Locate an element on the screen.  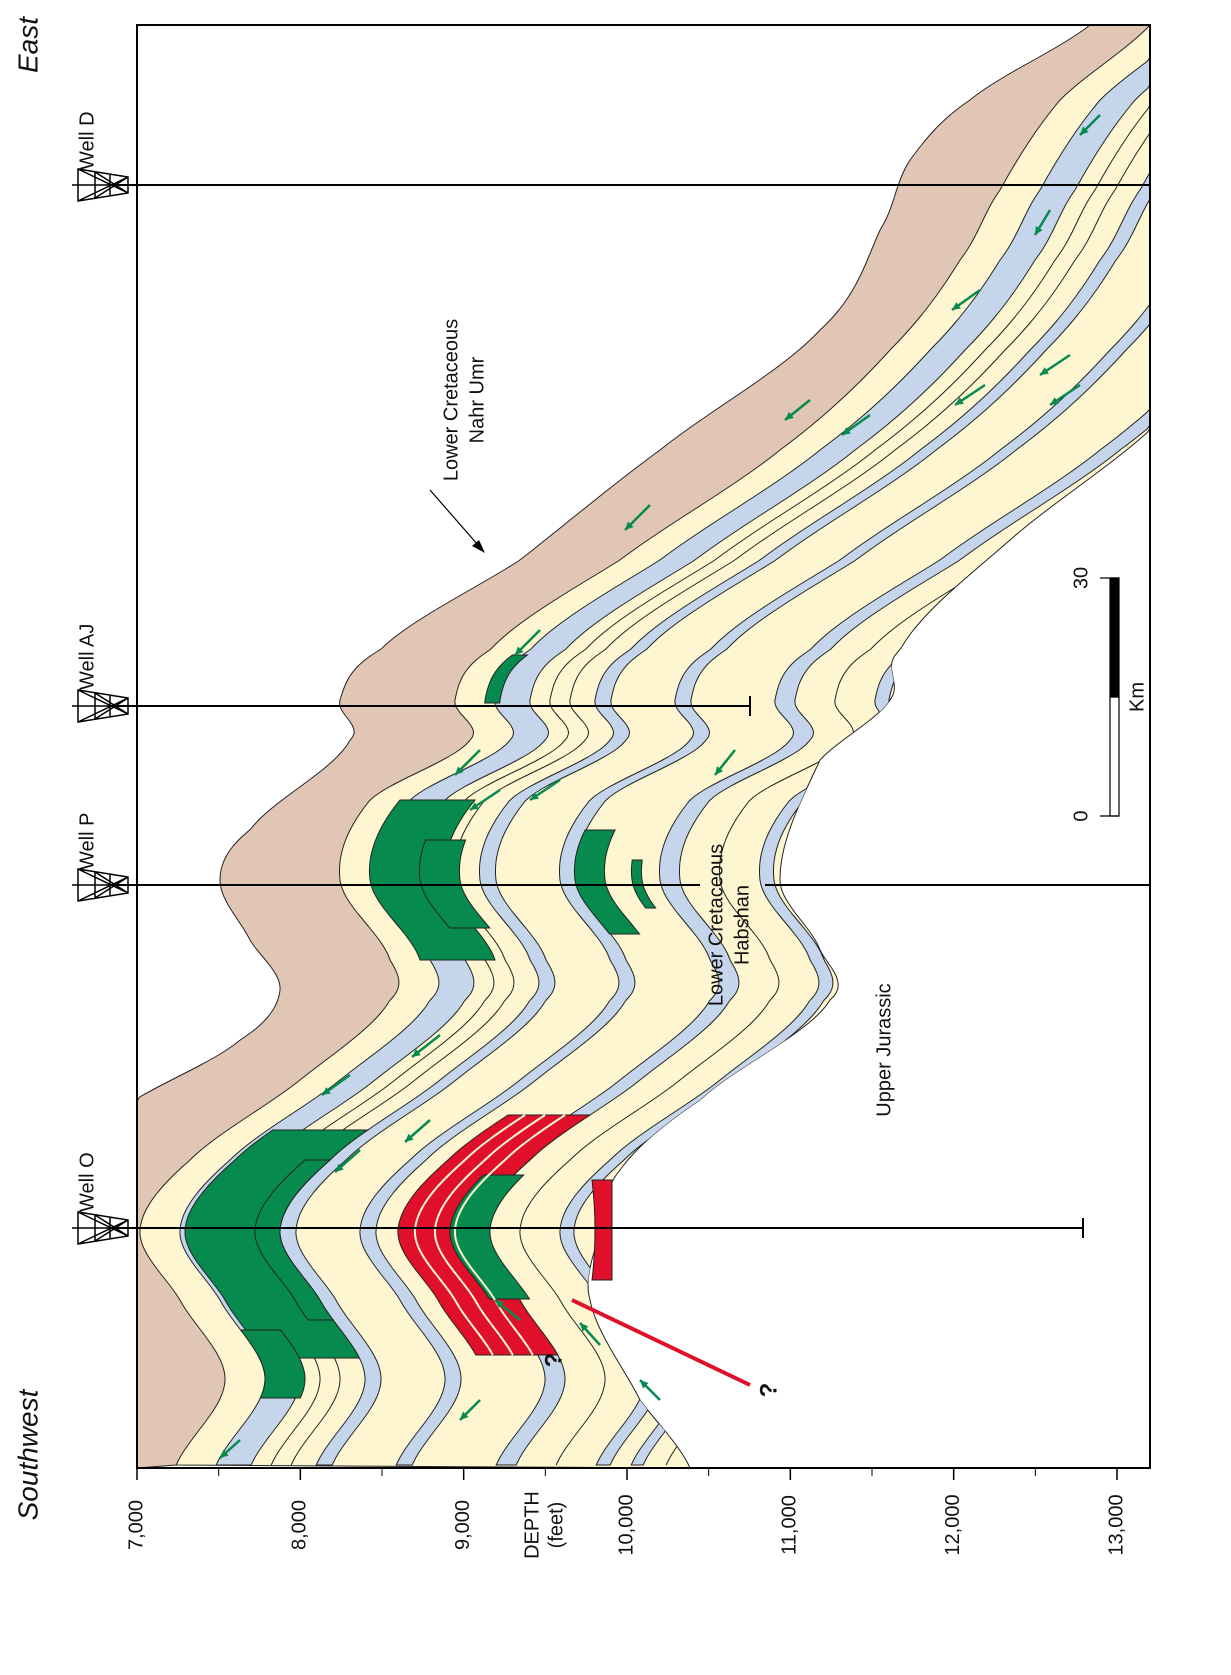
well-label: Well O is located at coordinates (87, 1182).